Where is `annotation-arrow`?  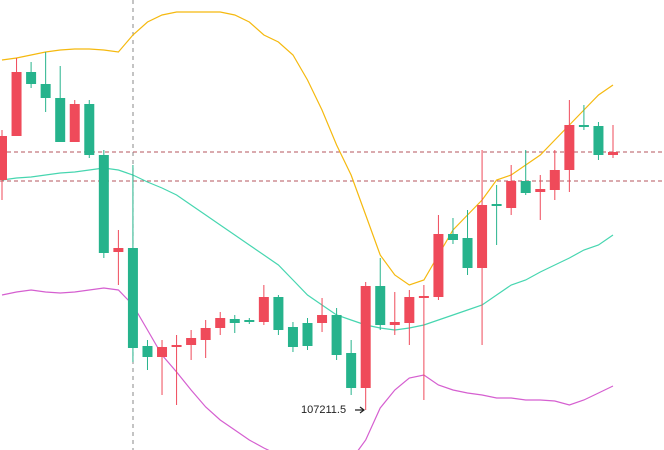
annotation-arrow is located at coordinates (360, 410).